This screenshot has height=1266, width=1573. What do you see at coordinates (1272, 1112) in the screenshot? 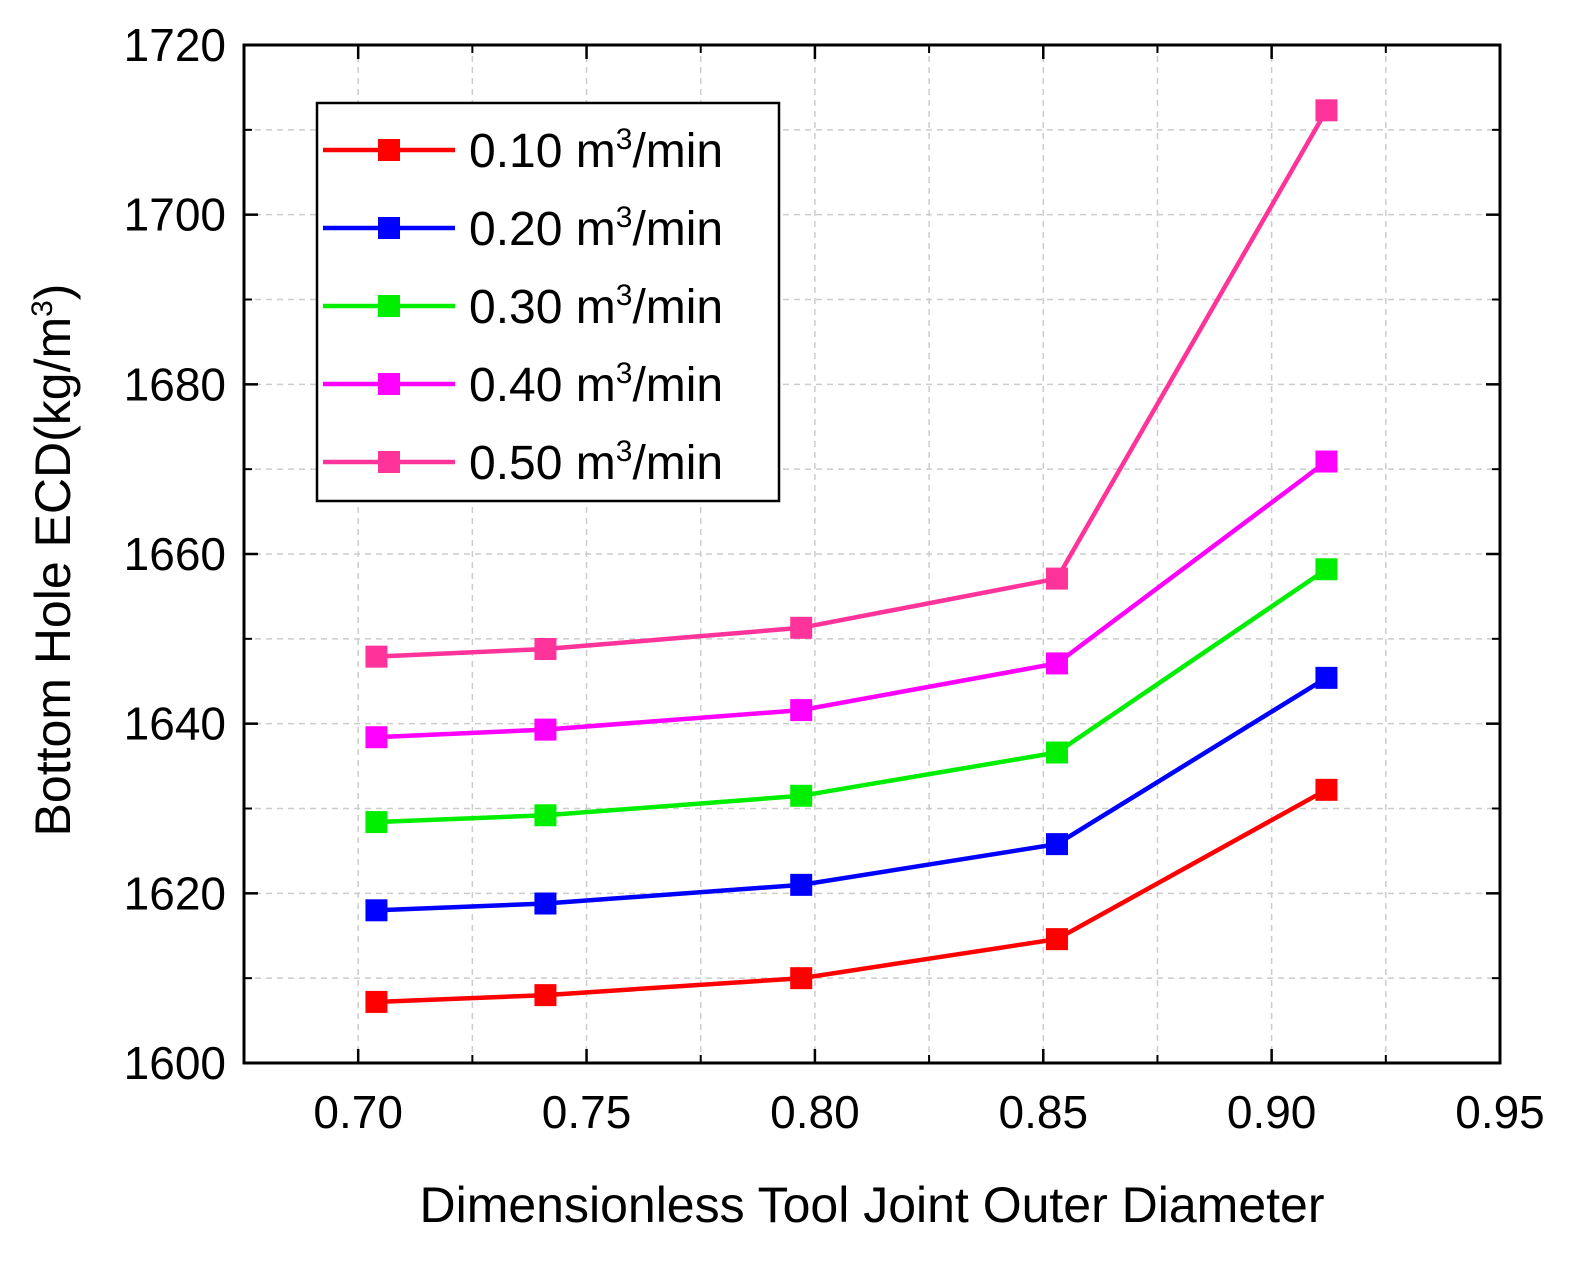
I see `x-tick-label: 0.90` at bounding box center [1272, 1112].